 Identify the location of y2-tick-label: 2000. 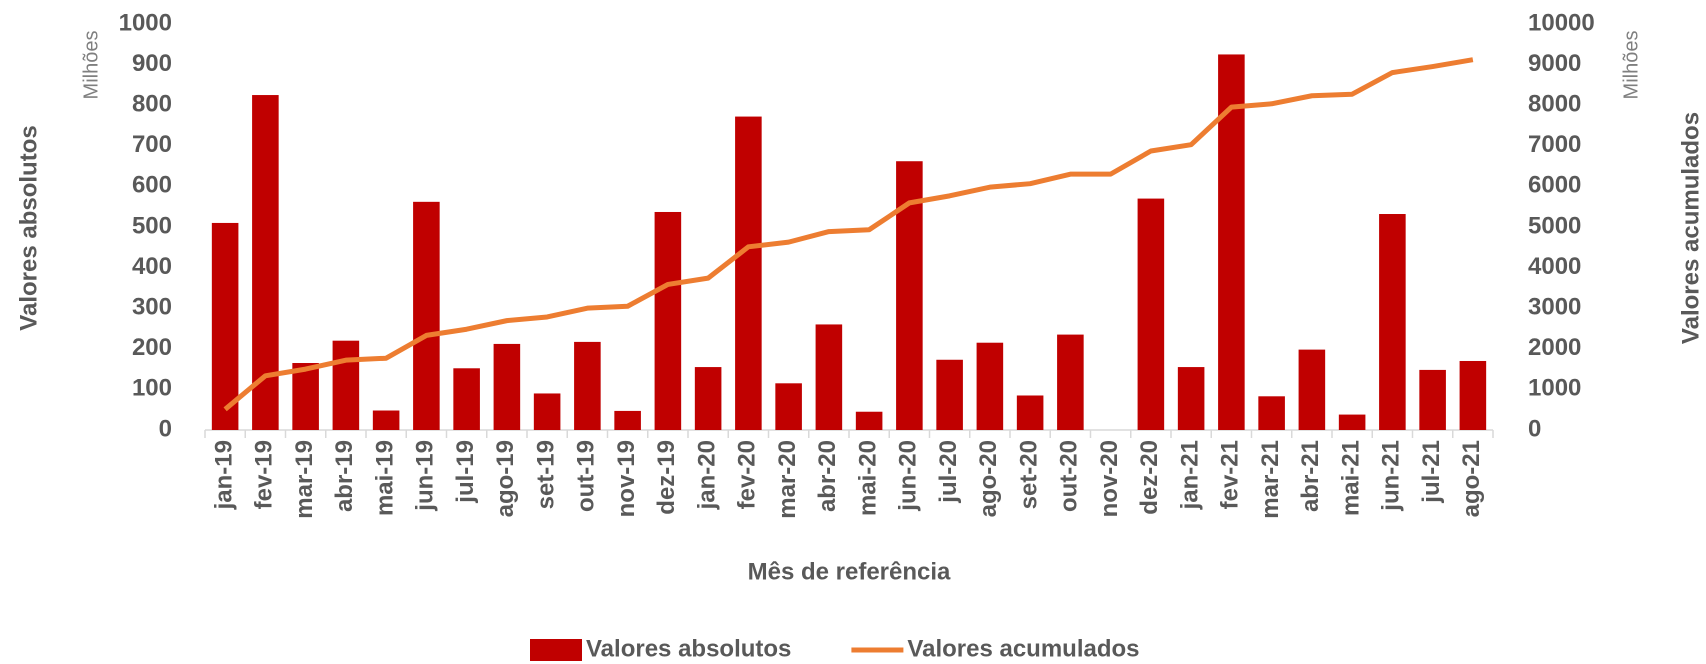
(1554, 347).